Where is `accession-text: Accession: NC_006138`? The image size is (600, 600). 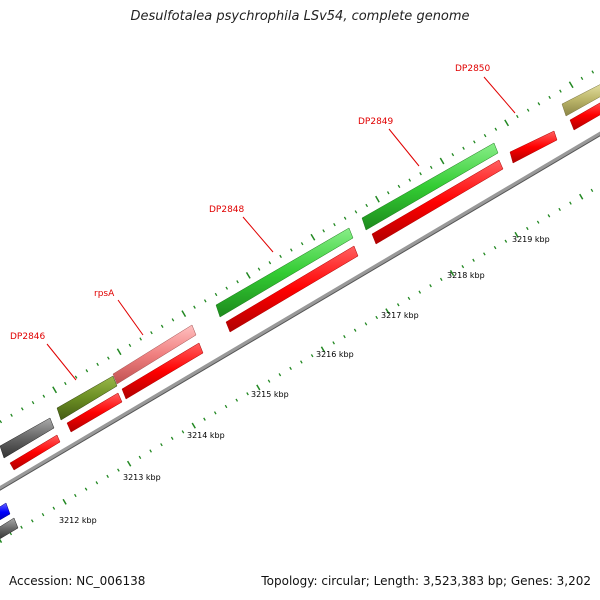 accession-text: Accession: NC_006138 is located at coordinates (77, 581).